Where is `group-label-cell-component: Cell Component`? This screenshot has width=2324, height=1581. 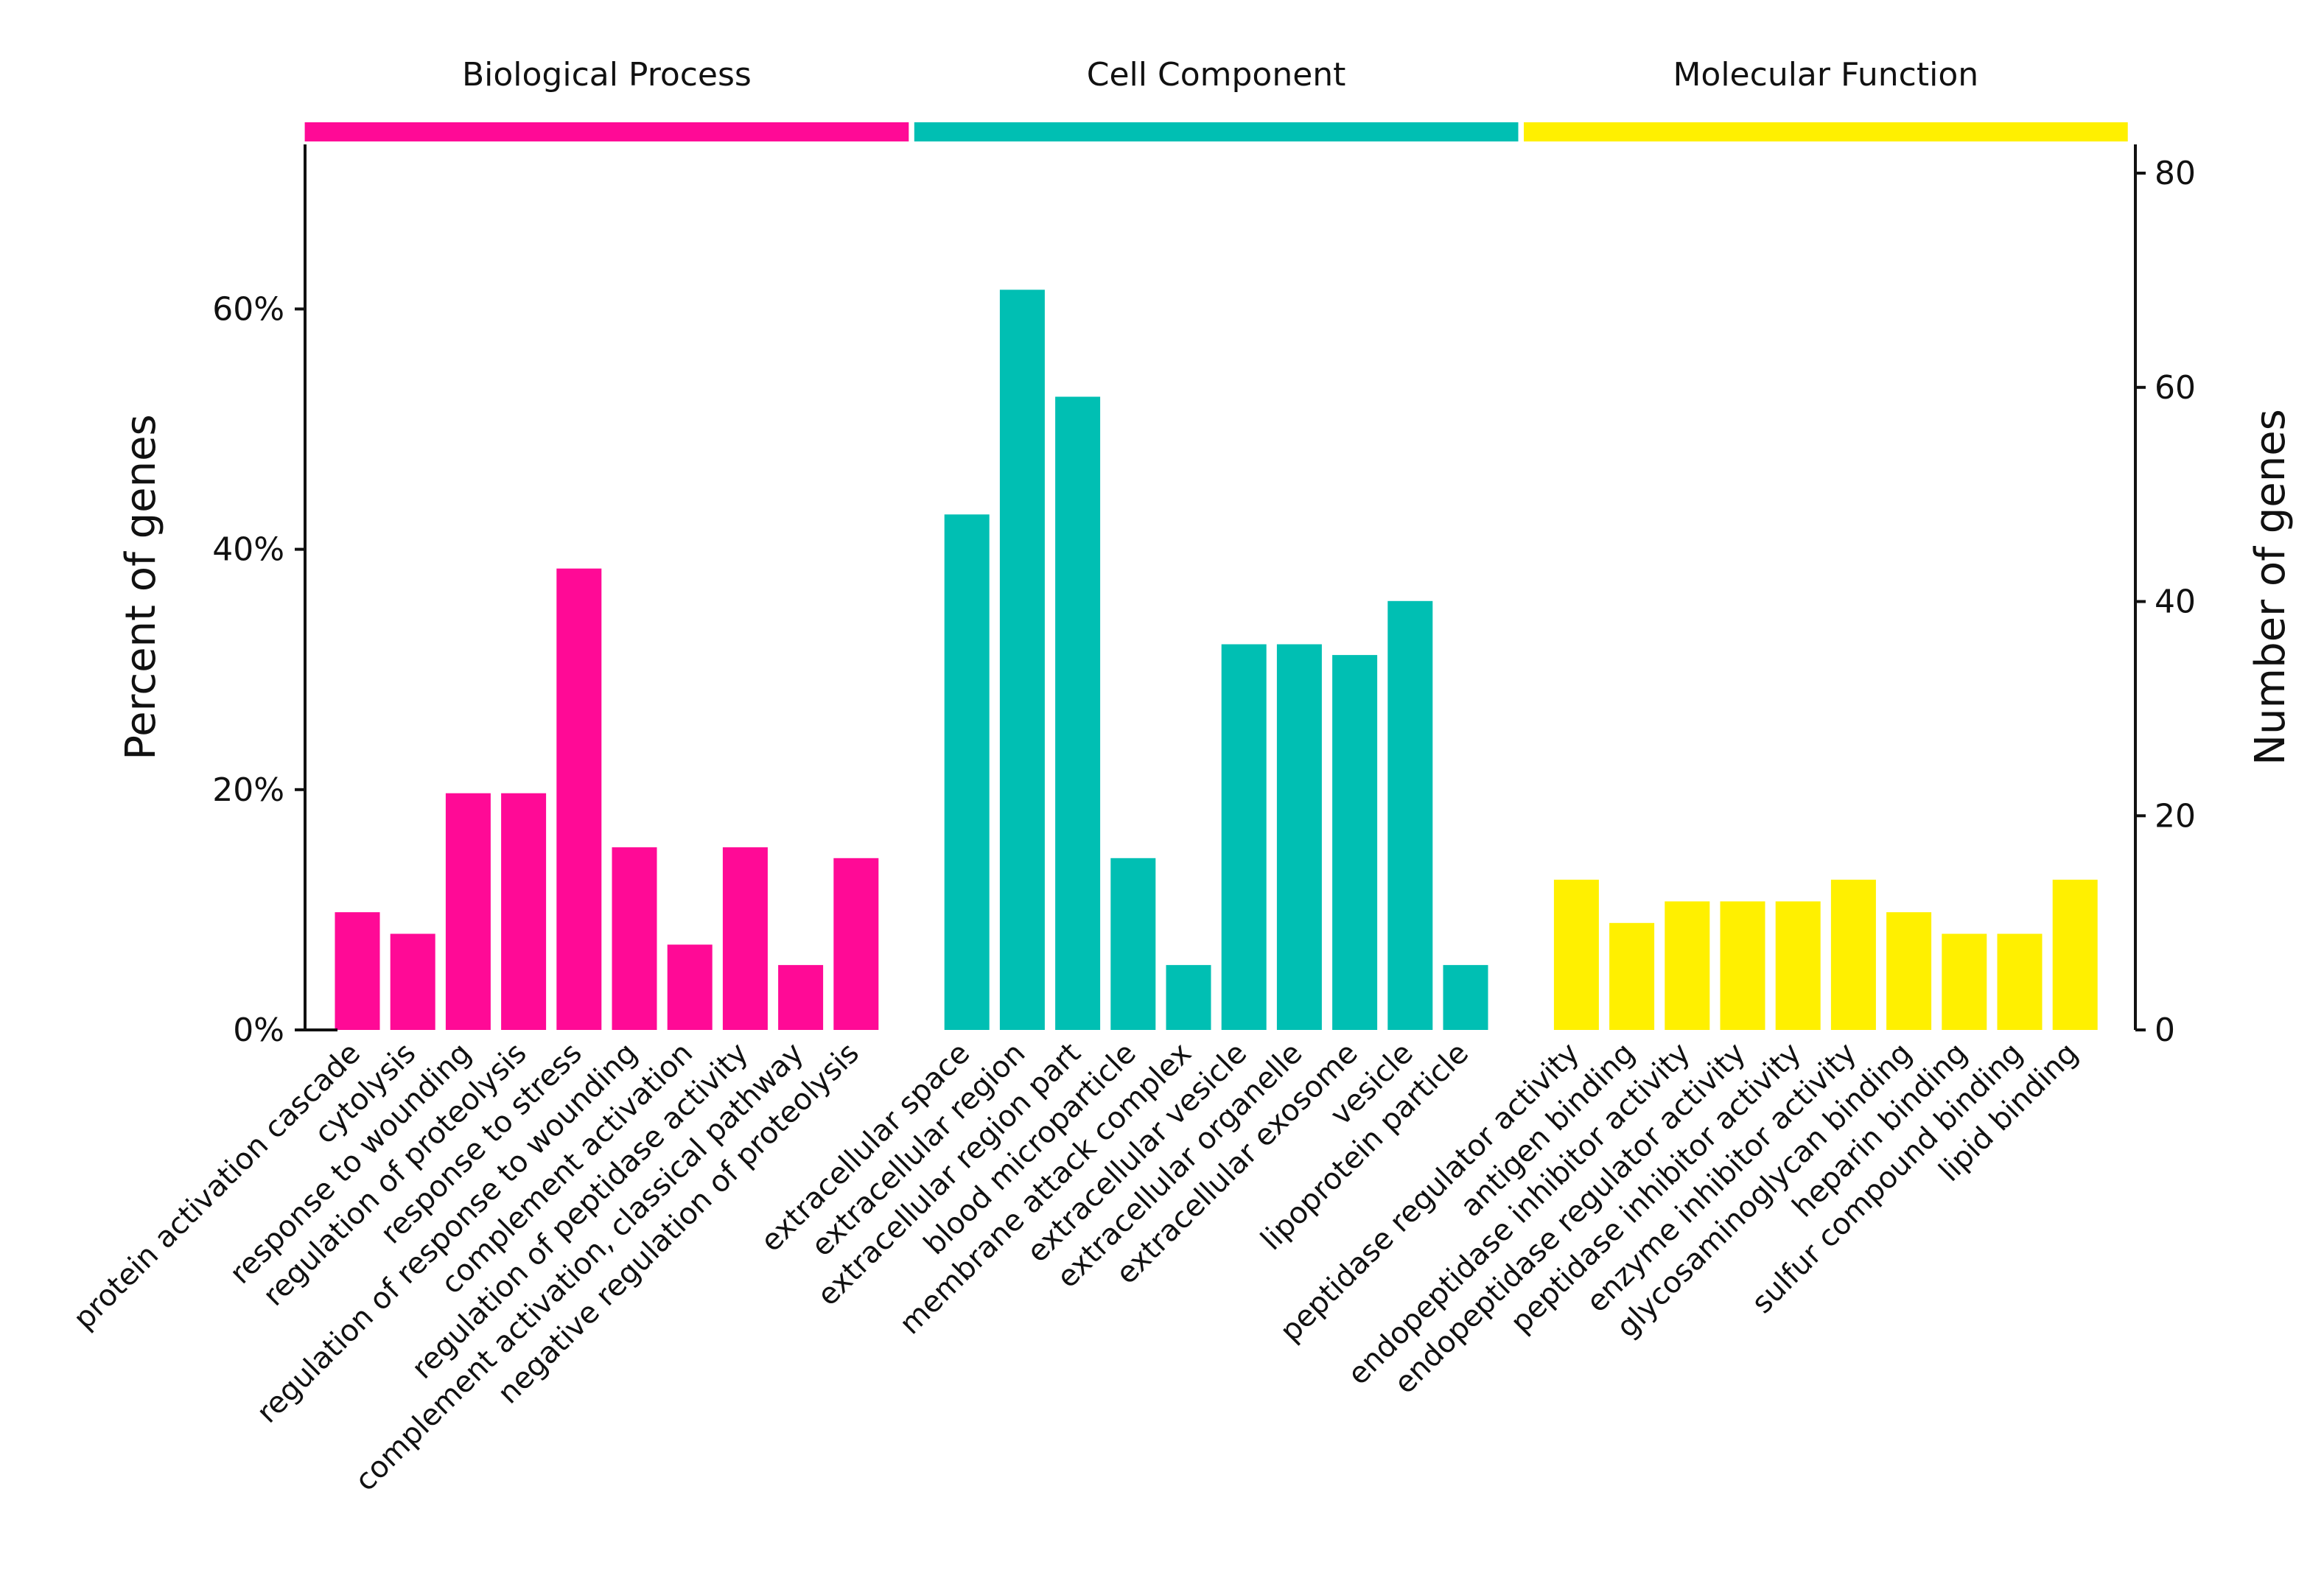 group-label-cell-component: Cell Component is located at coordinates (1216, 75).